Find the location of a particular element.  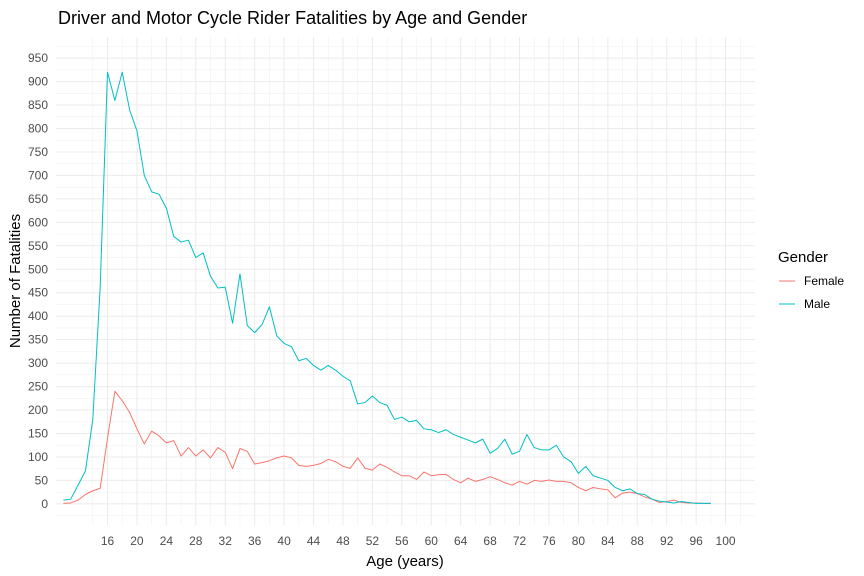

y-tick-label: 150 is located at coordinates (38, 434).